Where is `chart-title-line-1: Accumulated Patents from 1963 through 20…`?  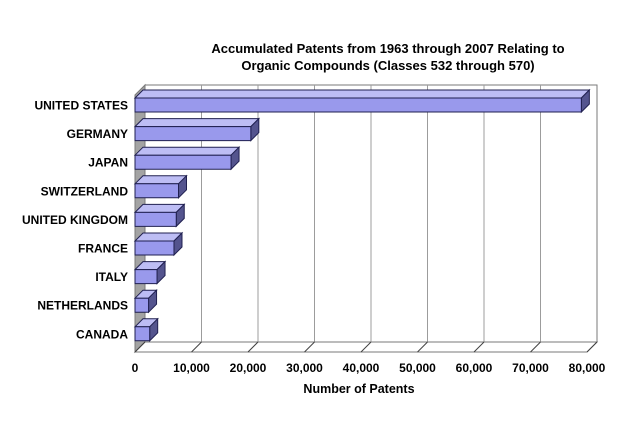
chart-title-line-1: Accumulated Patents from 1963 through 20… is located at coordinates (387, 48).